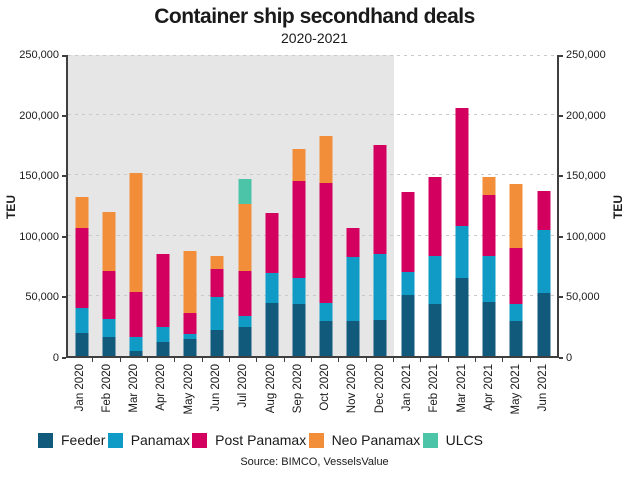 The height and width of the screenshot is (477, 629). Describe the element at coordinates (270, 393) in the screenshot. I see `x-label-aug-2020: Aug 2020` at that location.